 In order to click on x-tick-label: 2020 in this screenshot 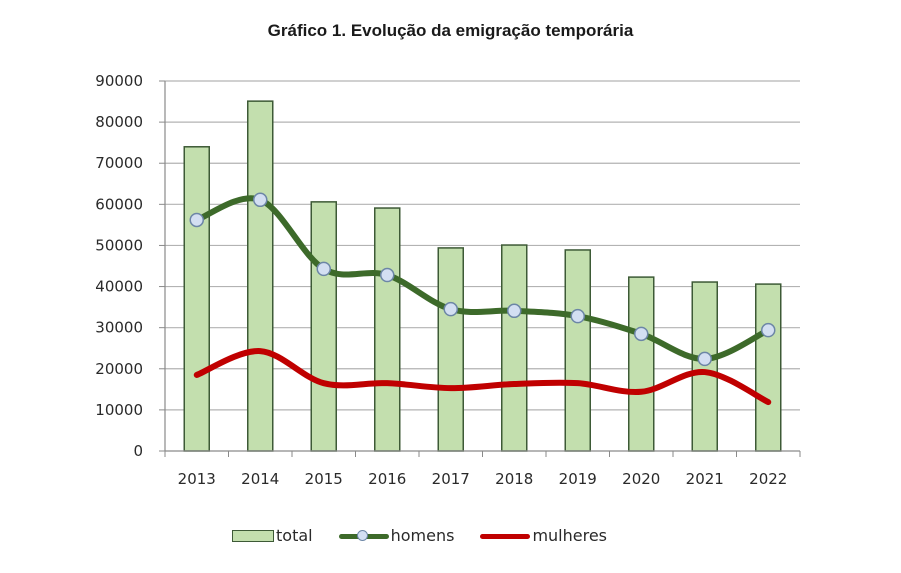, I will do `click(641, 479)`.